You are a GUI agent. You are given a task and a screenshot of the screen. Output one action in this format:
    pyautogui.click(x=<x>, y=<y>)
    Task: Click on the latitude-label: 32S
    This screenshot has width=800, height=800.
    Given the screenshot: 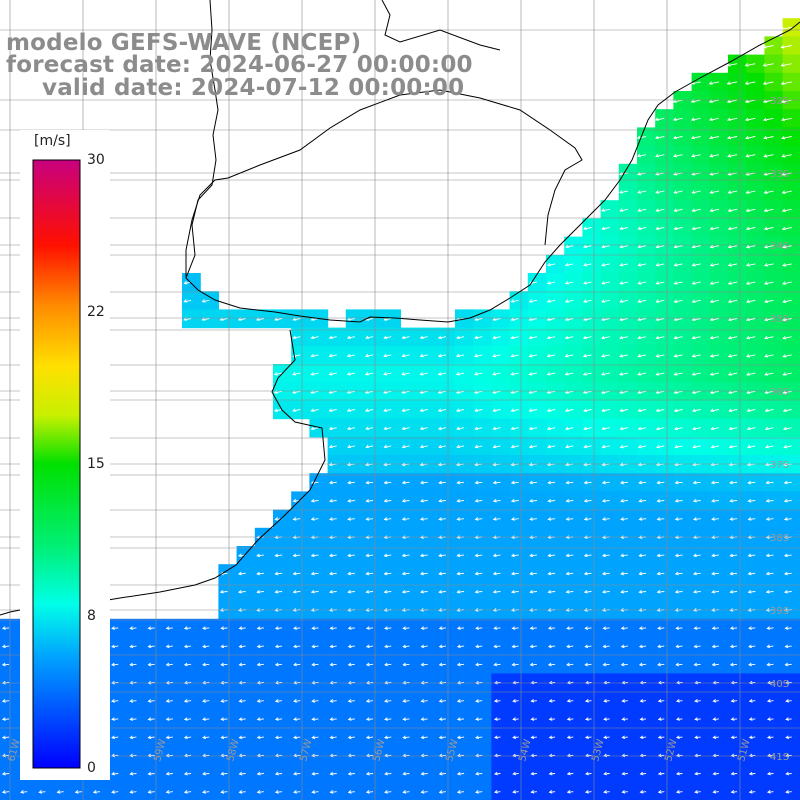 What is the action you would take?
    pyautogui.click(x=779, y=101)
    